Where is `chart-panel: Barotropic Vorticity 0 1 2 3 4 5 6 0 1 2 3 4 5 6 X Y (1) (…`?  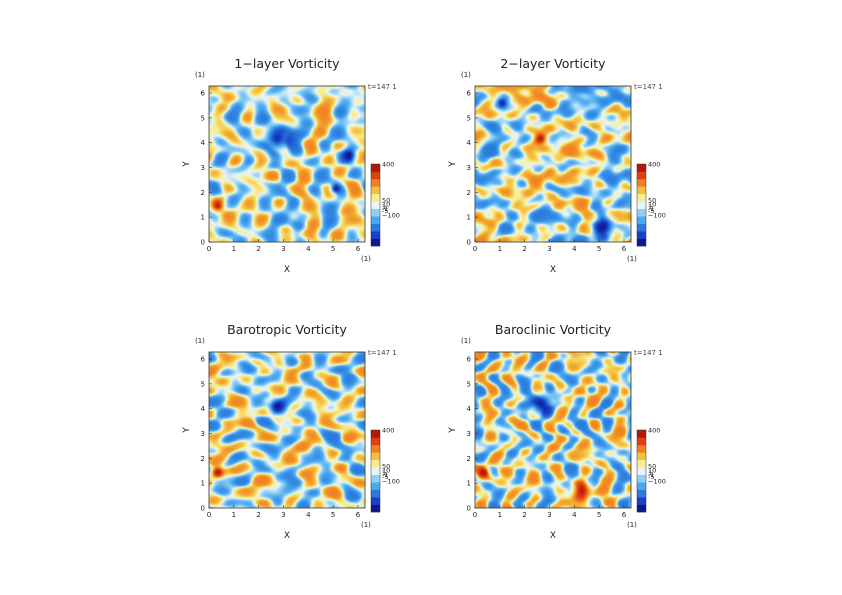 chart-panel: Barotropic Vorticity 0 1 2 3 4 5 6 0 1 2 3 4 5 6 X Y (1) (… is located at coordinates (291, 431).